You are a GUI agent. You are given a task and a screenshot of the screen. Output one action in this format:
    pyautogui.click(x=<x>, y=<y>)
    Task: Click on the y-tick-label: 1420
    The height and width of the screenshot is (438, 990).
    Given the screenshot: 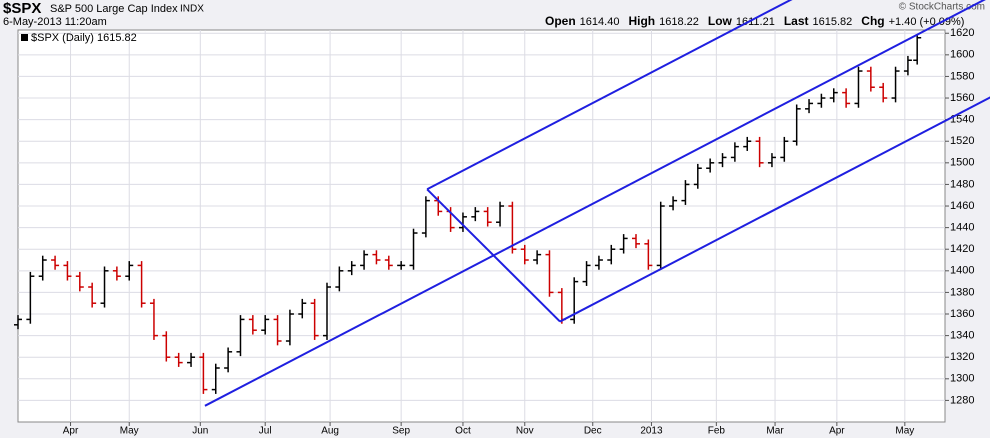 What is the action you would take?
    pyautogui.click(x=962, y=249)
    